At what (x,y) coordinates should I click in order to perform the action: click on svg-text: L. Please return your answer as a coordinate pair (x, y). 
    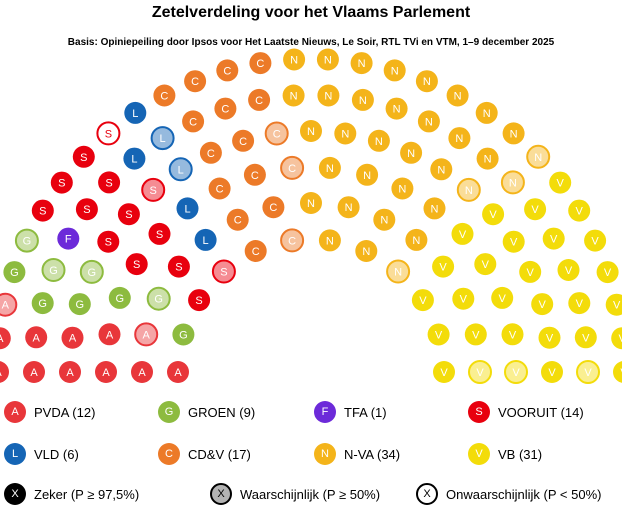
    Looking at the image, I should click on (181, 170).